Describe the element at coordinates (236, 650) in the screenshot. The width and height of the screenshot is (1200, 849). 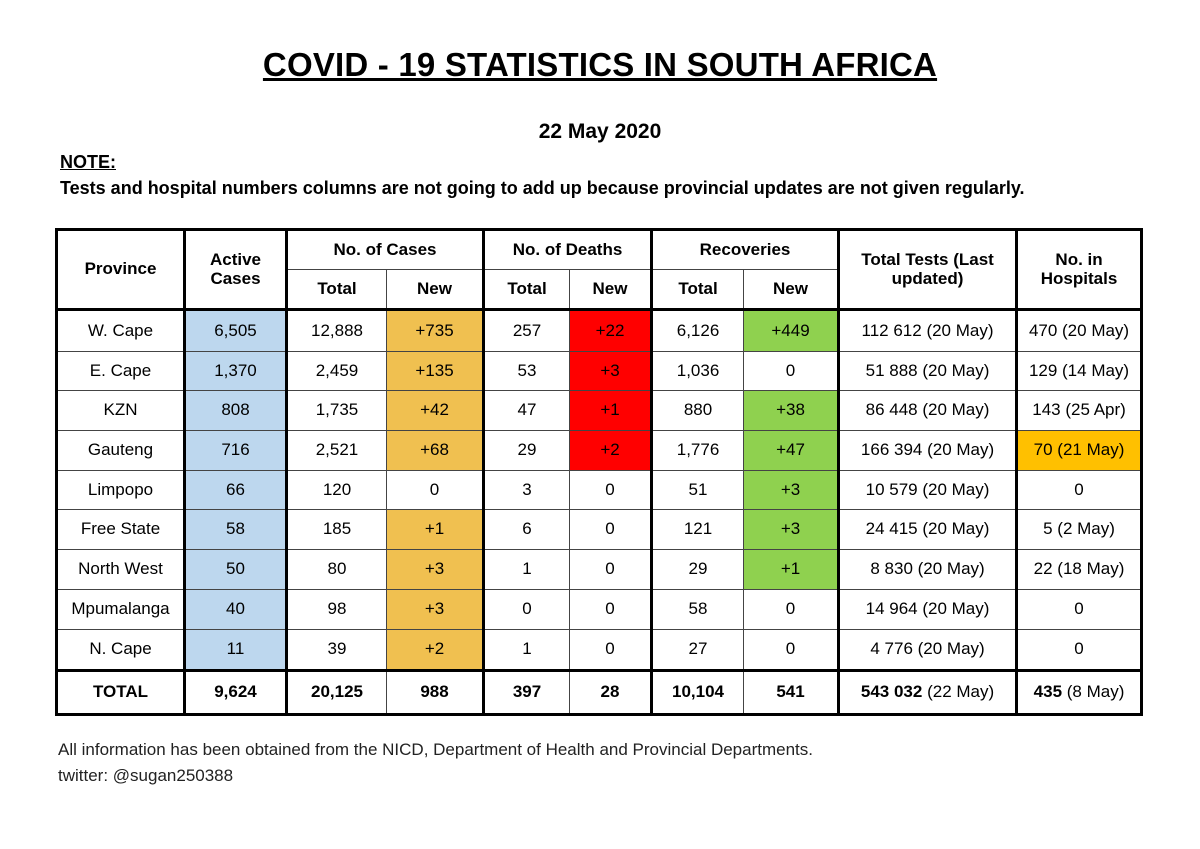
I see `active-cases-cell: 11` at that location.